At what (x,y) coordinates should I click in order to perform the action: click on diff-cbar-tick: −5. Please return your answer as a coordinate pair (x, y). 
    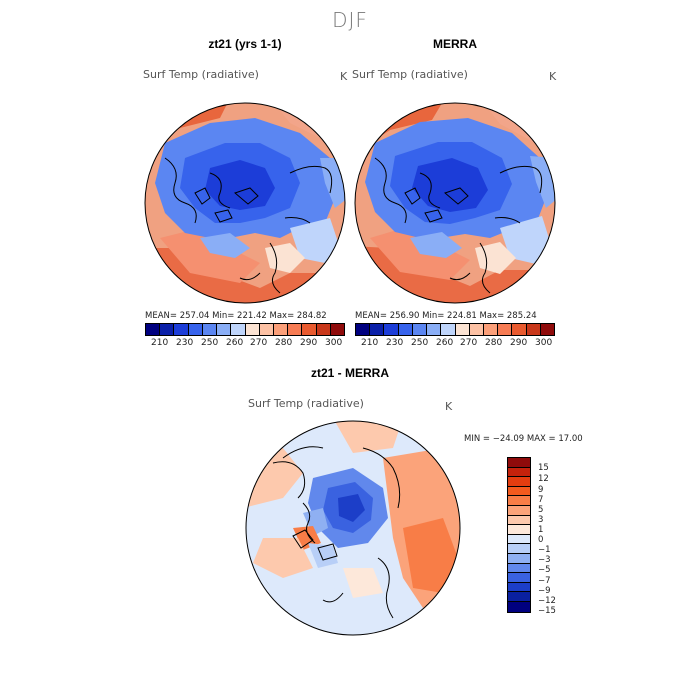
    Looking at the image, I should click on (544, 570).